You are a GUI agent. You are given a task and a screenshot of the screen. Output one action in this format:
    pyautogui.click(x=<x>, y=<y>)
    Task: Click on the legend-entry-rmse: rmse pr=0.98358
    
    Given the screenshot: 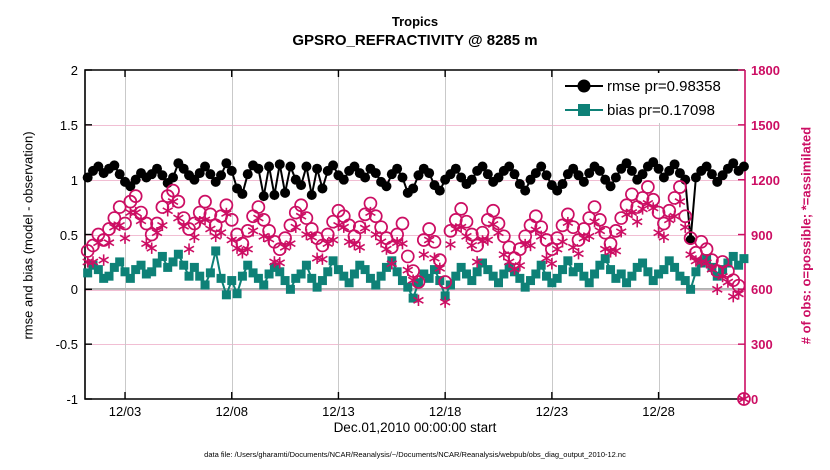 What is the action you would take?
    pyautogui.click(x=652, y=86)
    